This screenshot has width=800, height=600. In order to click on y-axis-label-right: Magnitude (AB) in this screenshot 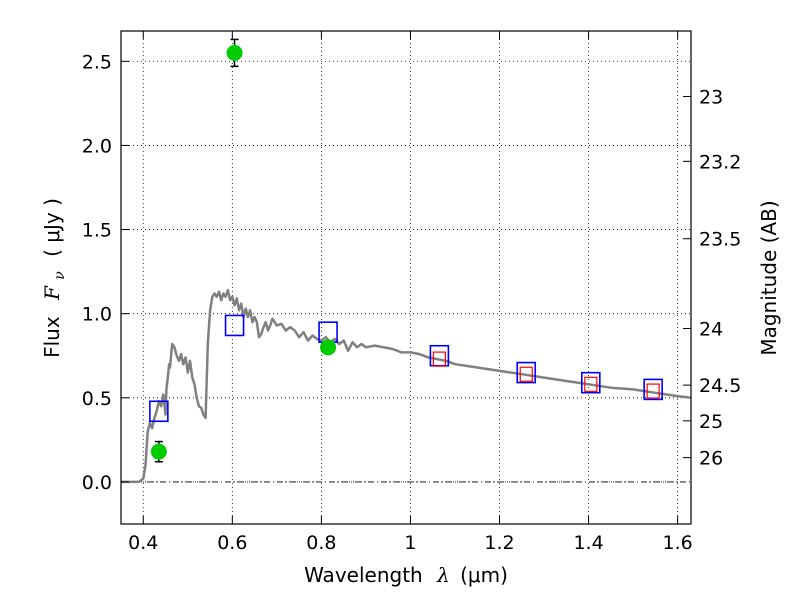, I will do `click(769, 277)`.